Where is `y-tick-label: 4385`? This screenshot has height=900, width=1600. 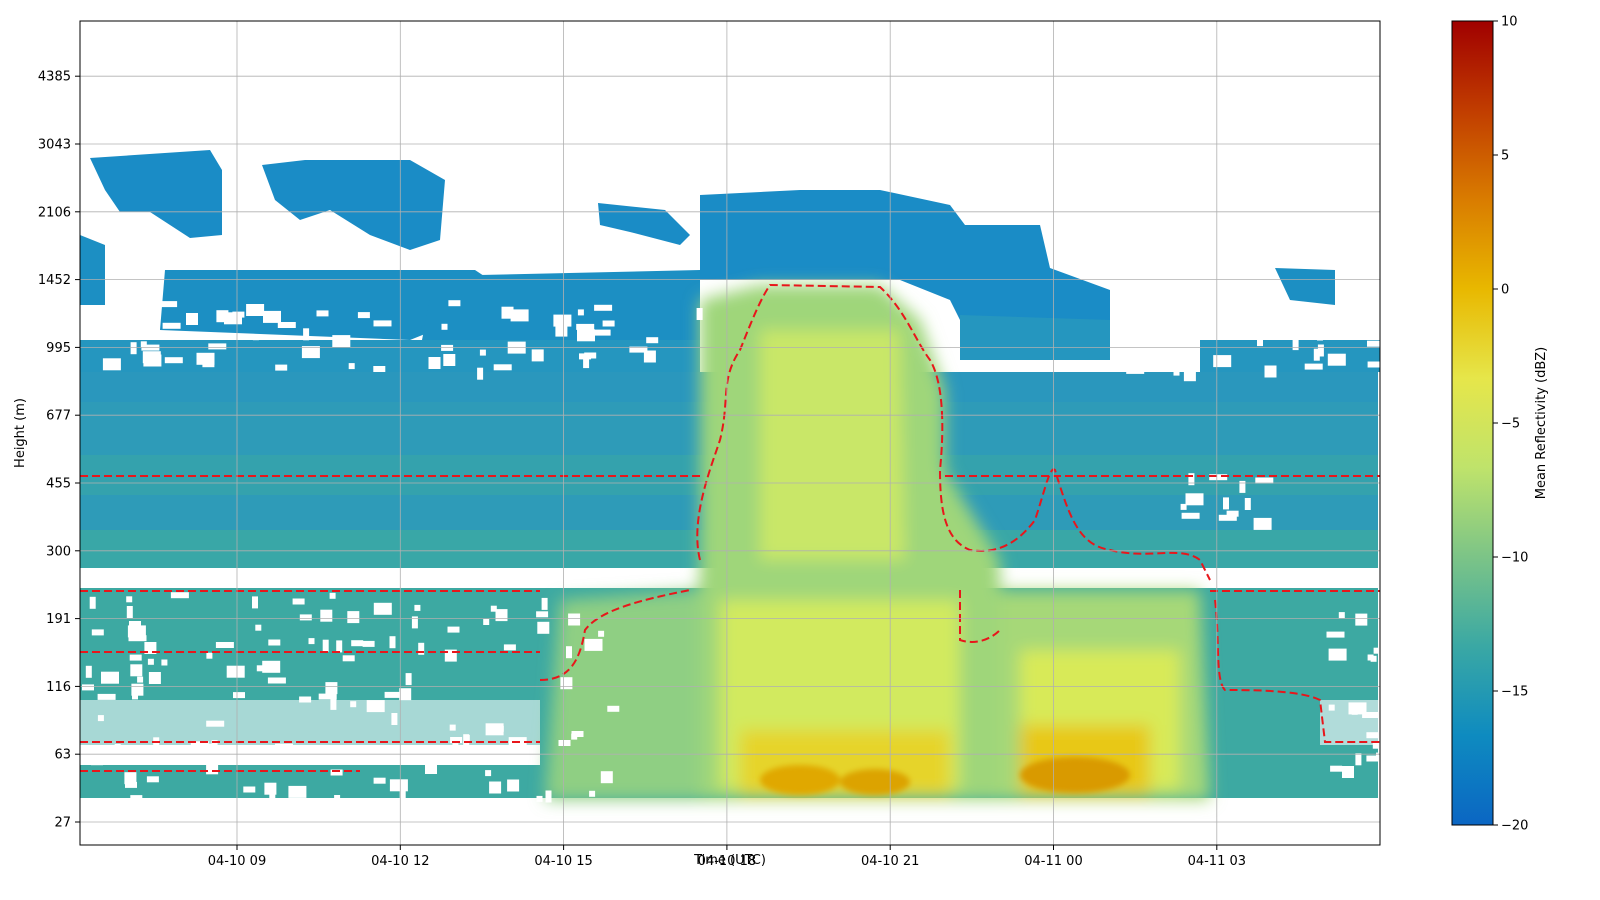
y-tick-label: 4385 is located at coordinates (54, 77).